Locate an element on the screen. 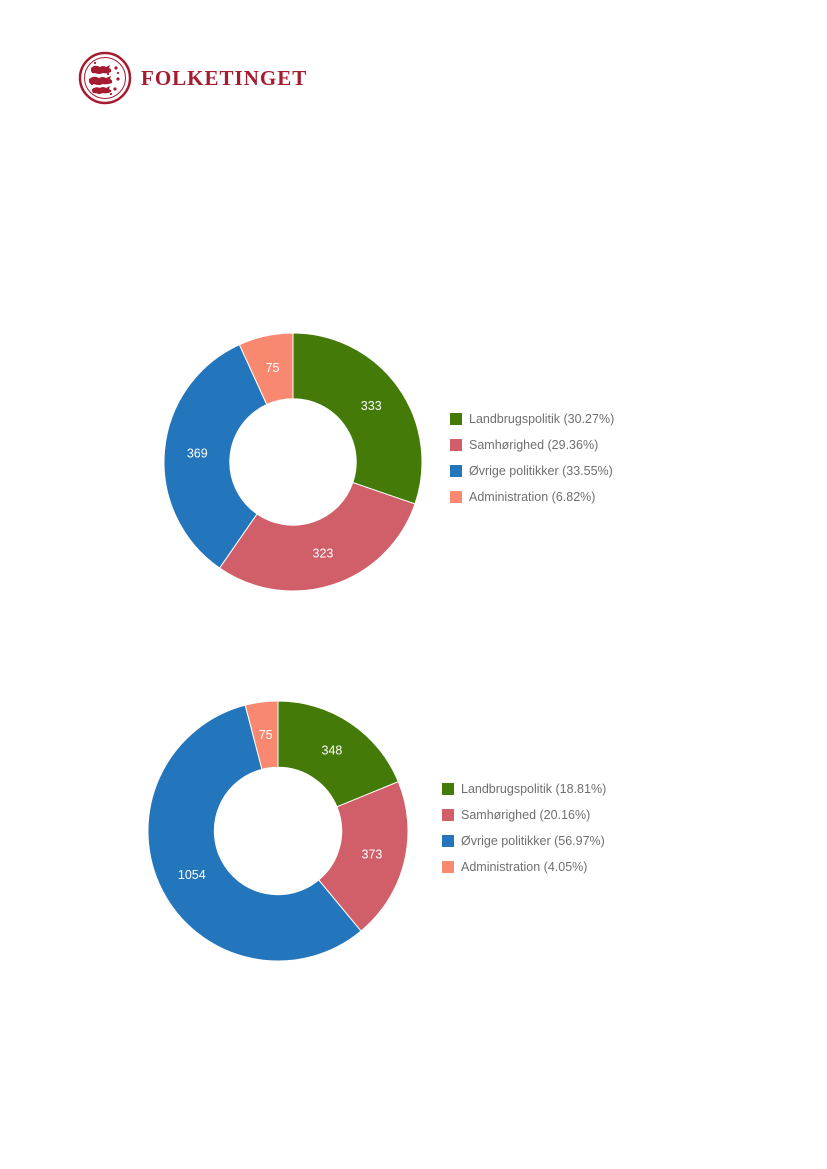 The image size is (827, 1169). slice-value-label: 333 is located at coordinates (371, 406).